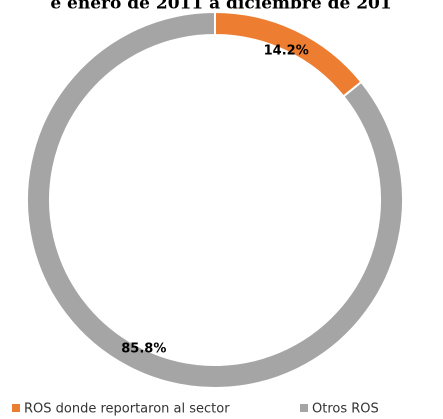 The width and height of the screenshot is (443, 419). What do you see at coordinates (220, 7) in the screenshot?
I see `chart-title: e enero de 2011 a diciembre de 201` at bounding box center [220, 7].